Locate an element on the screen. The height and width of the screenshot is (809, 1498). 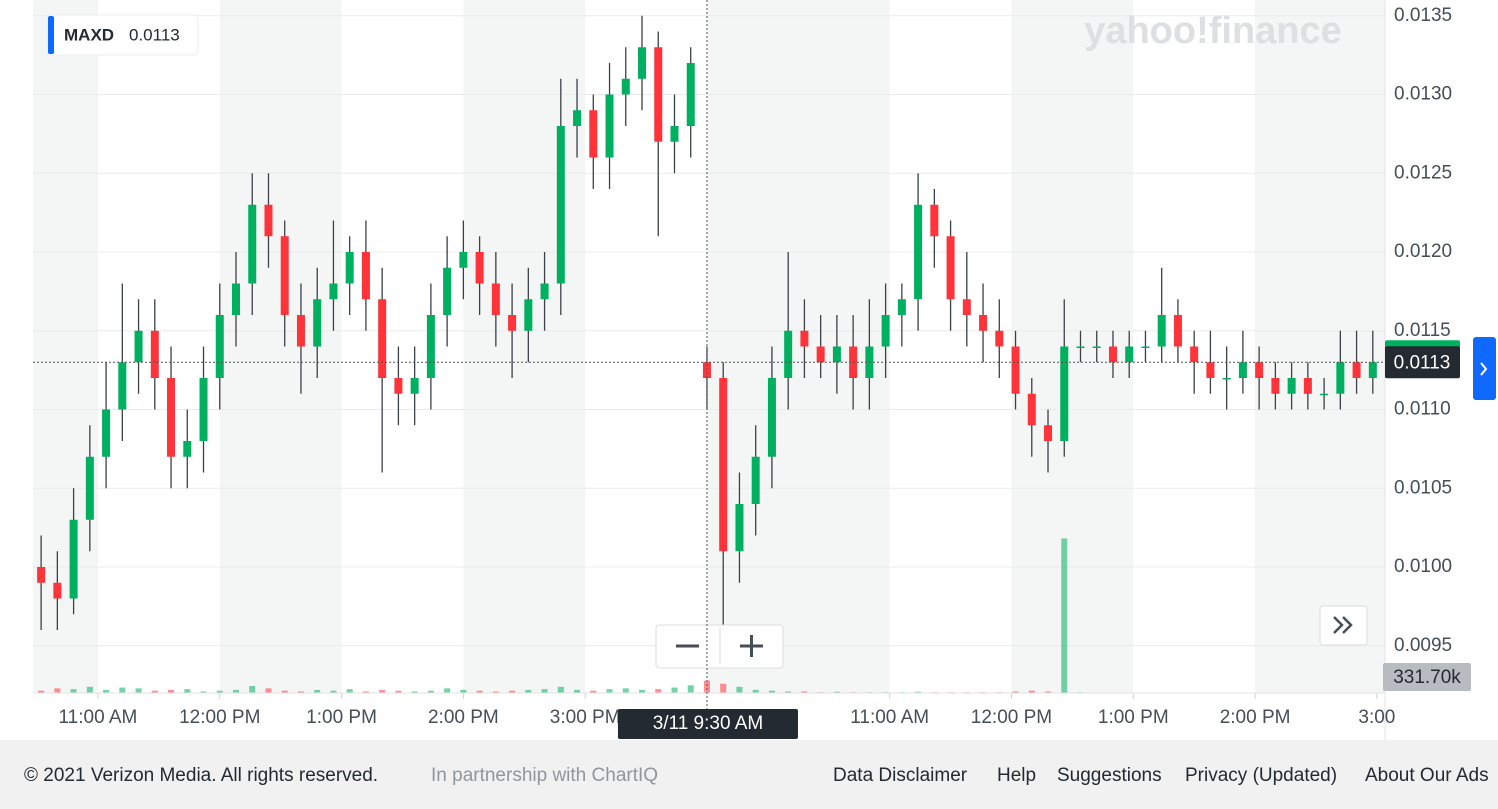
side-tab-icon is located at coordinates (1484, 369).